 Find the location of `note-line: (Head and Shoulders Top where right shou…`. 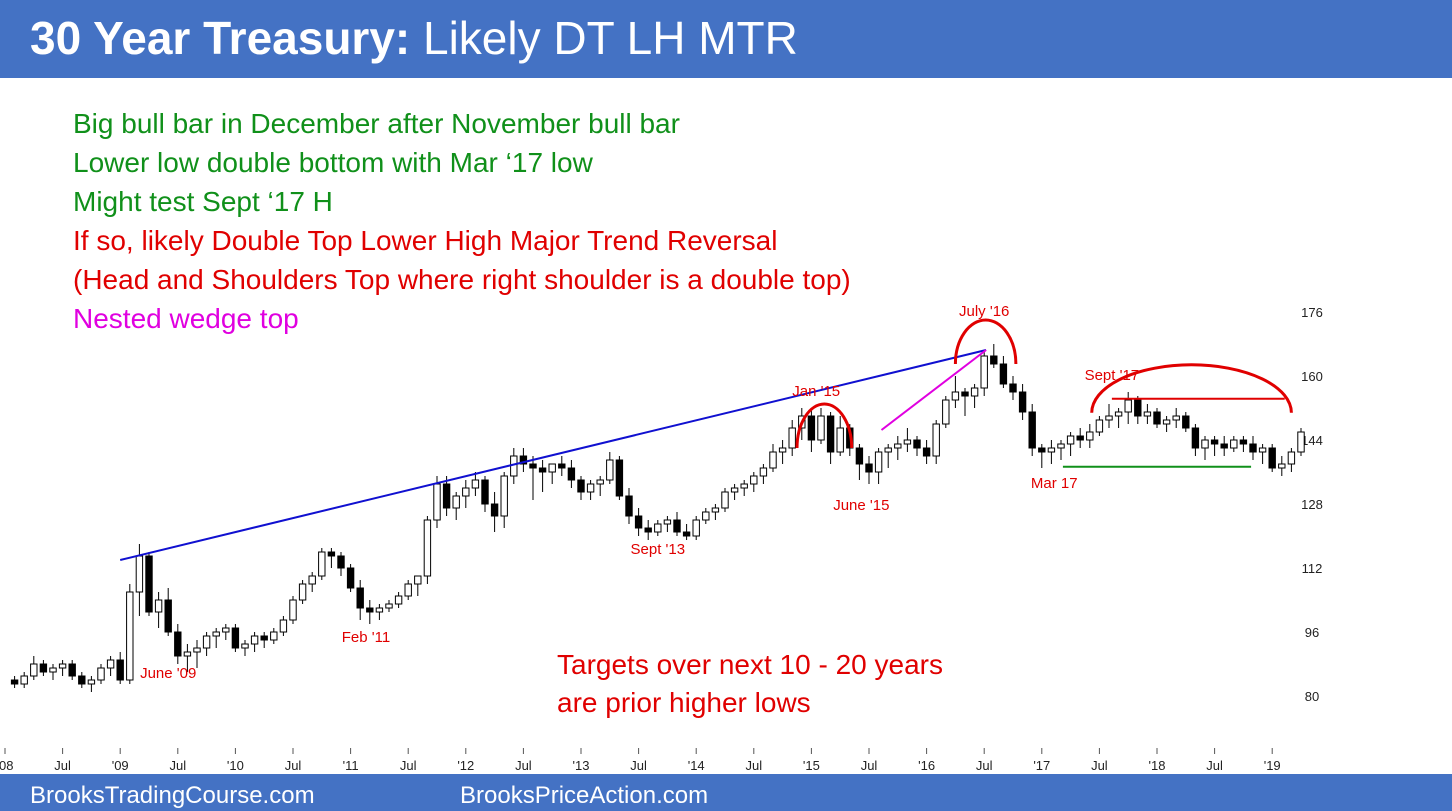

note-line: (Head and Shoulders Top where right shou… is located at coordinates (462, 279).